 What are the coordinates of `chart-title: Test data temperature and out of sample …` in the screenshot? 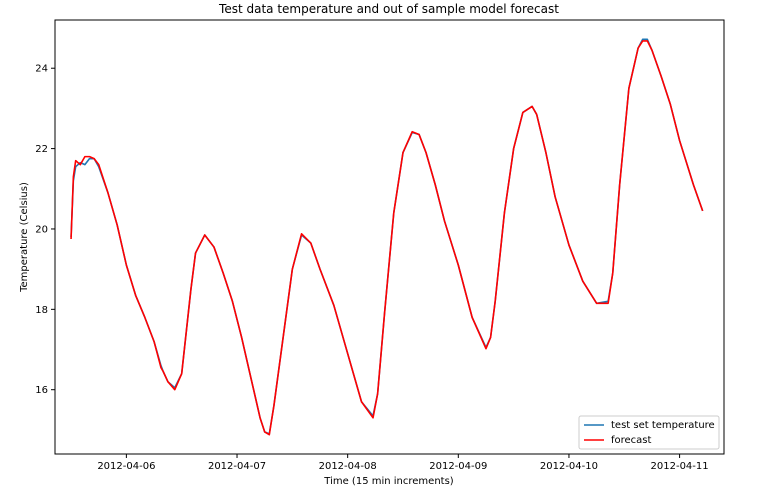 It's located at (388, 9).